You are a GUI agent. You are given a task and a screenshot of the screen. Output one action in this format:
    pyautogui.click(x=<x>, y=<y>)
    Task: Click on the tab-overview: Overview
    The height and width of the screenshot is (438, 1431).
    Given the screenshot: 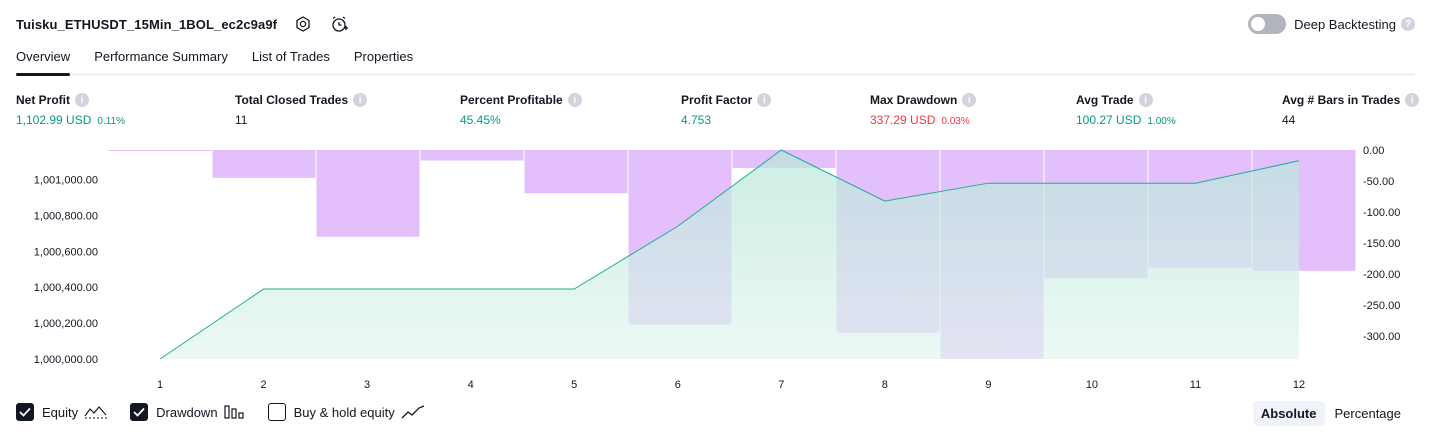 What is the action you would take?
    pyautogui.click(x=43, y=60)
    